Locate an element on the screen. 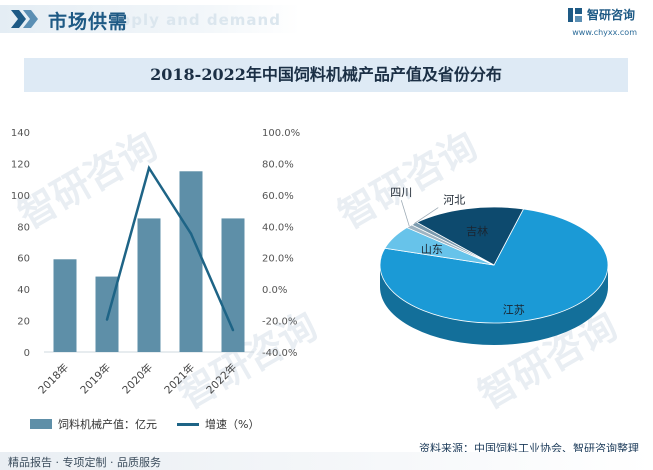 The image size is (653, 470). left-axis-tick: 40 is located at coordinates (23, 290).